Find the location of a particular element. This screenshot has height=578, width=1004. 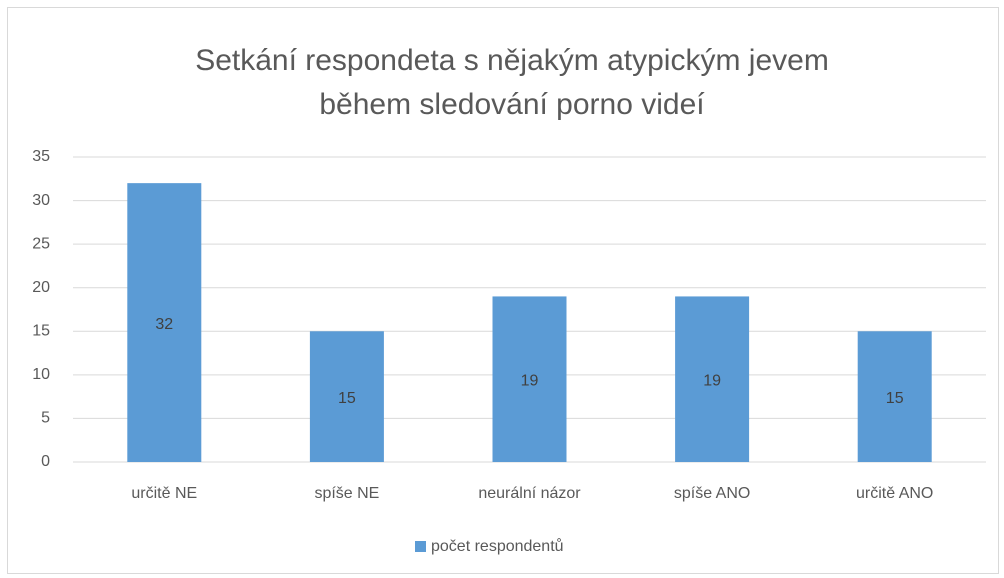

x-tick-label: spíše ANO is located at coordinates (712, 493).